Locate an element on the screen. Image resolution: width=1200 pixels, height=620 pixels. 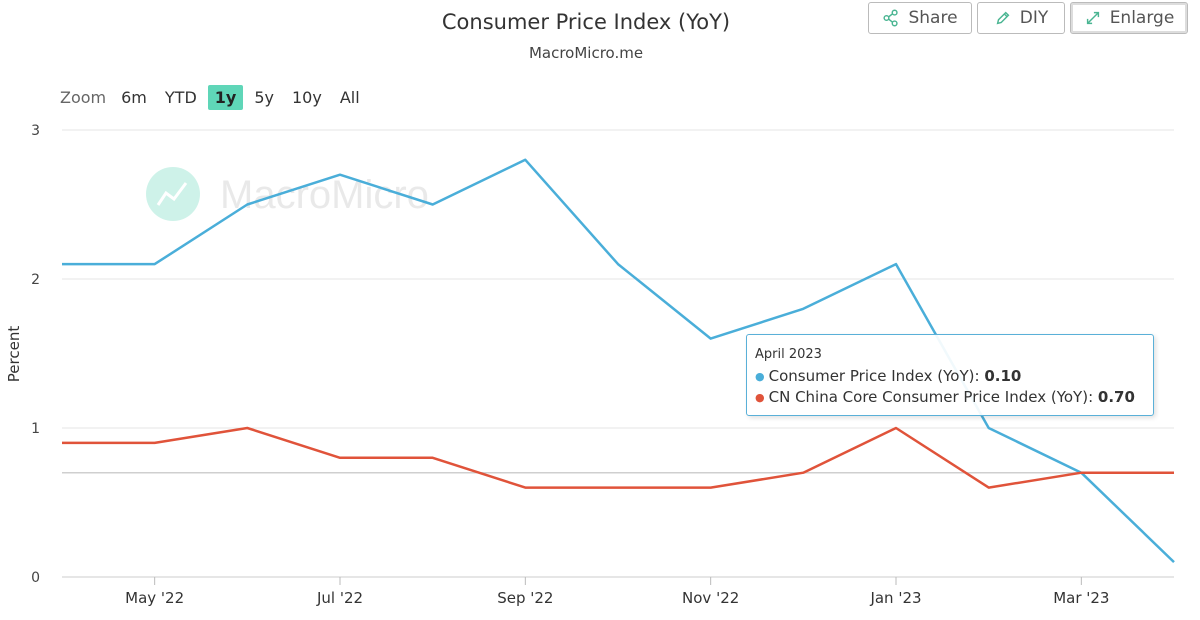
y-axis-labels: 0 1 2 3 is located at coordinates (35, 354).